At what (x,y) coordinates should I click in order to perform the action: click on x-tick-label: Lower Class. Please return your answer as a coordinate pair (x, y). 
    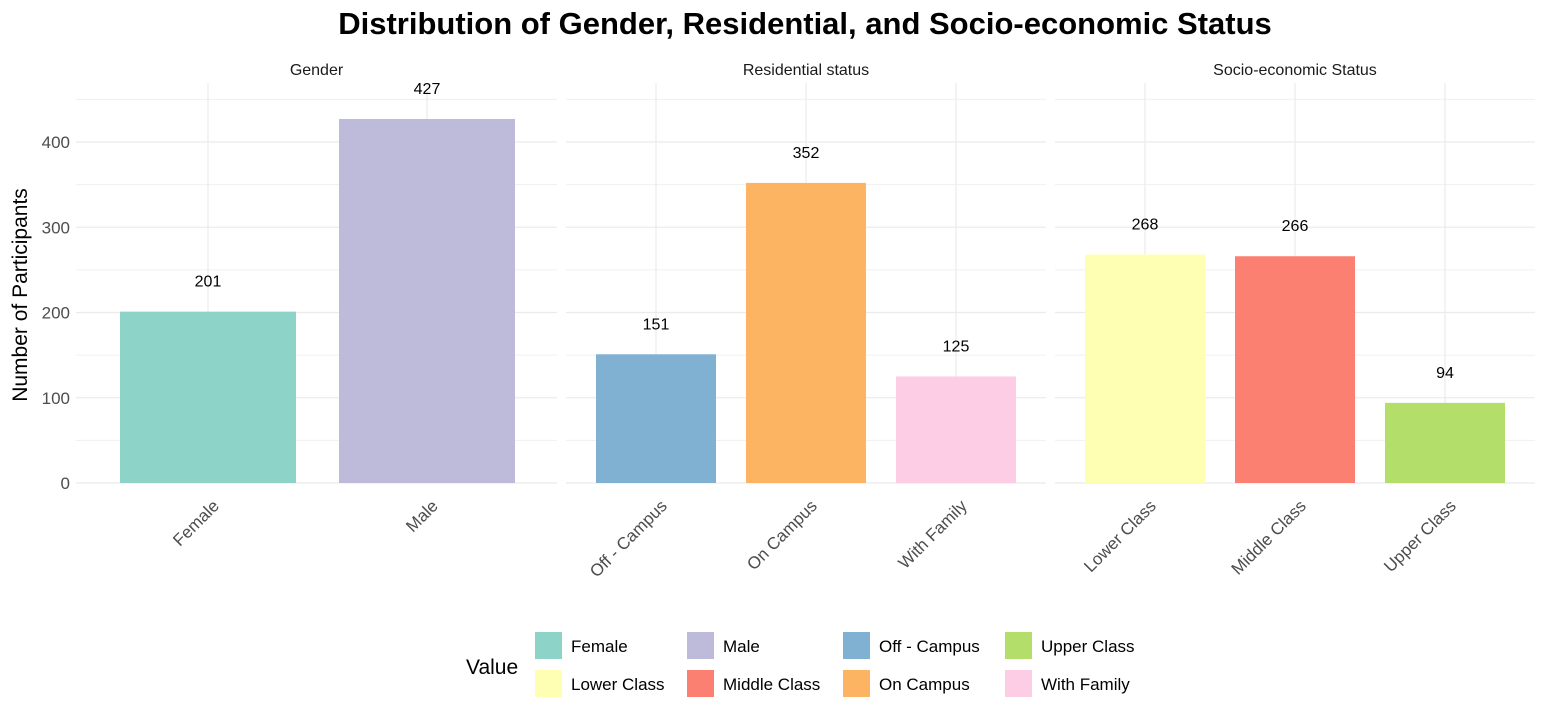
    Looking at the image, I should click on (1120, 536).